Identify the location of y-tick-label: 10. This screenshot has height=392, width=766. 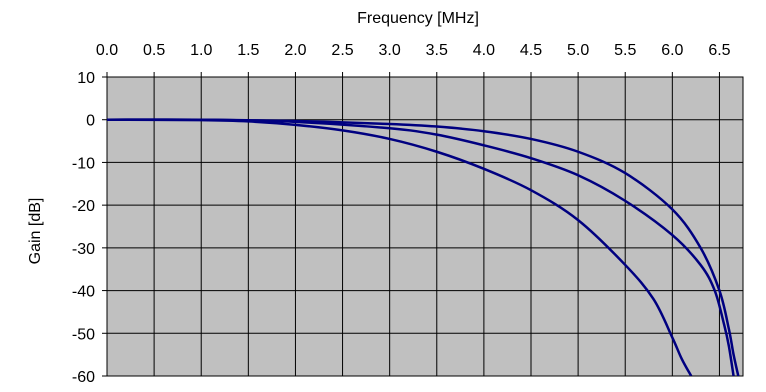
(86, 78).